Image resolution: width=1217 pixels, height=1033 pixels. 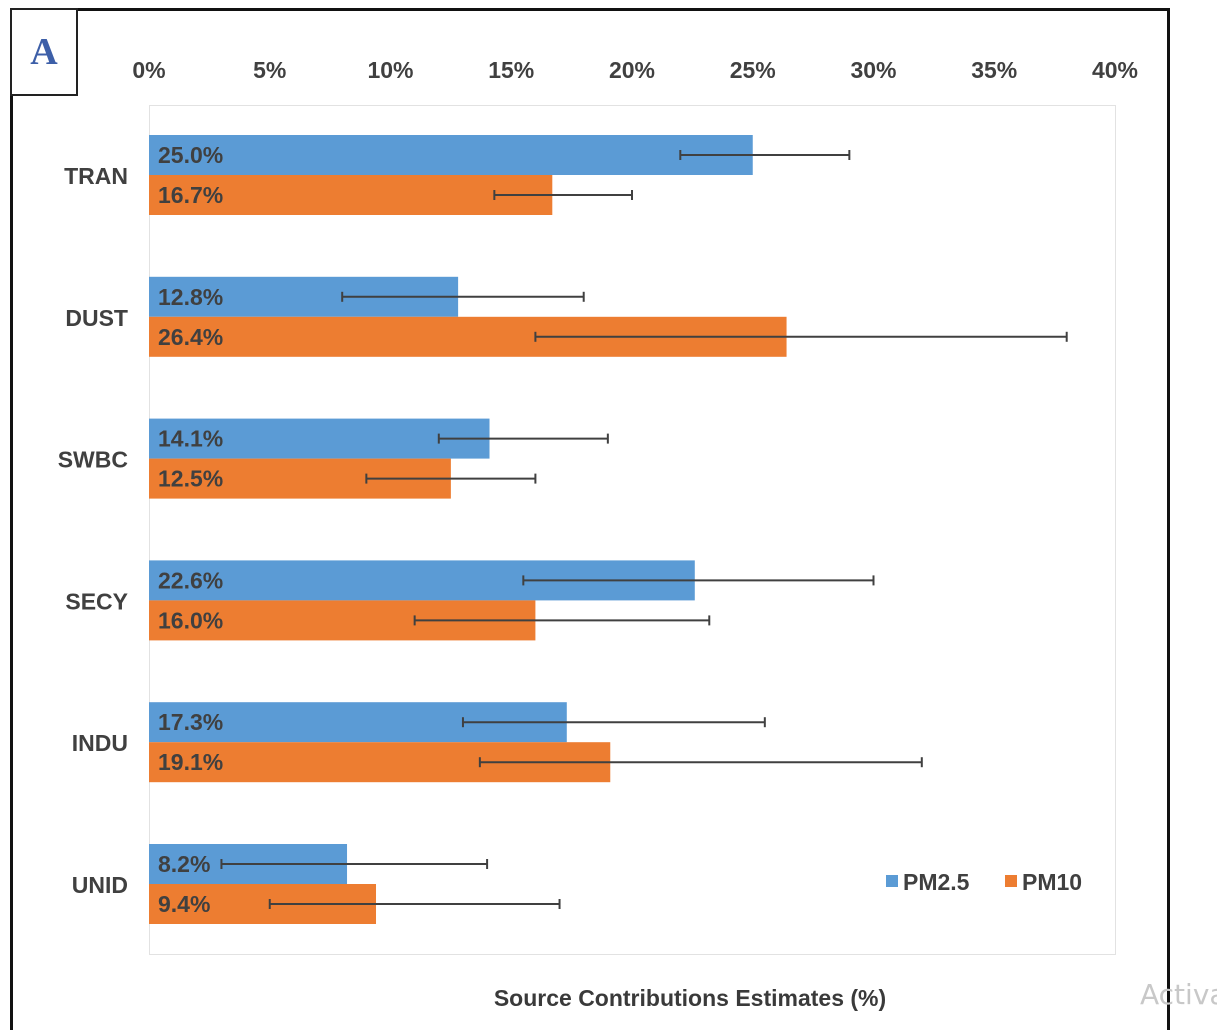 I want to click on x-tick-label: 20%, so click(x=632, y=70).